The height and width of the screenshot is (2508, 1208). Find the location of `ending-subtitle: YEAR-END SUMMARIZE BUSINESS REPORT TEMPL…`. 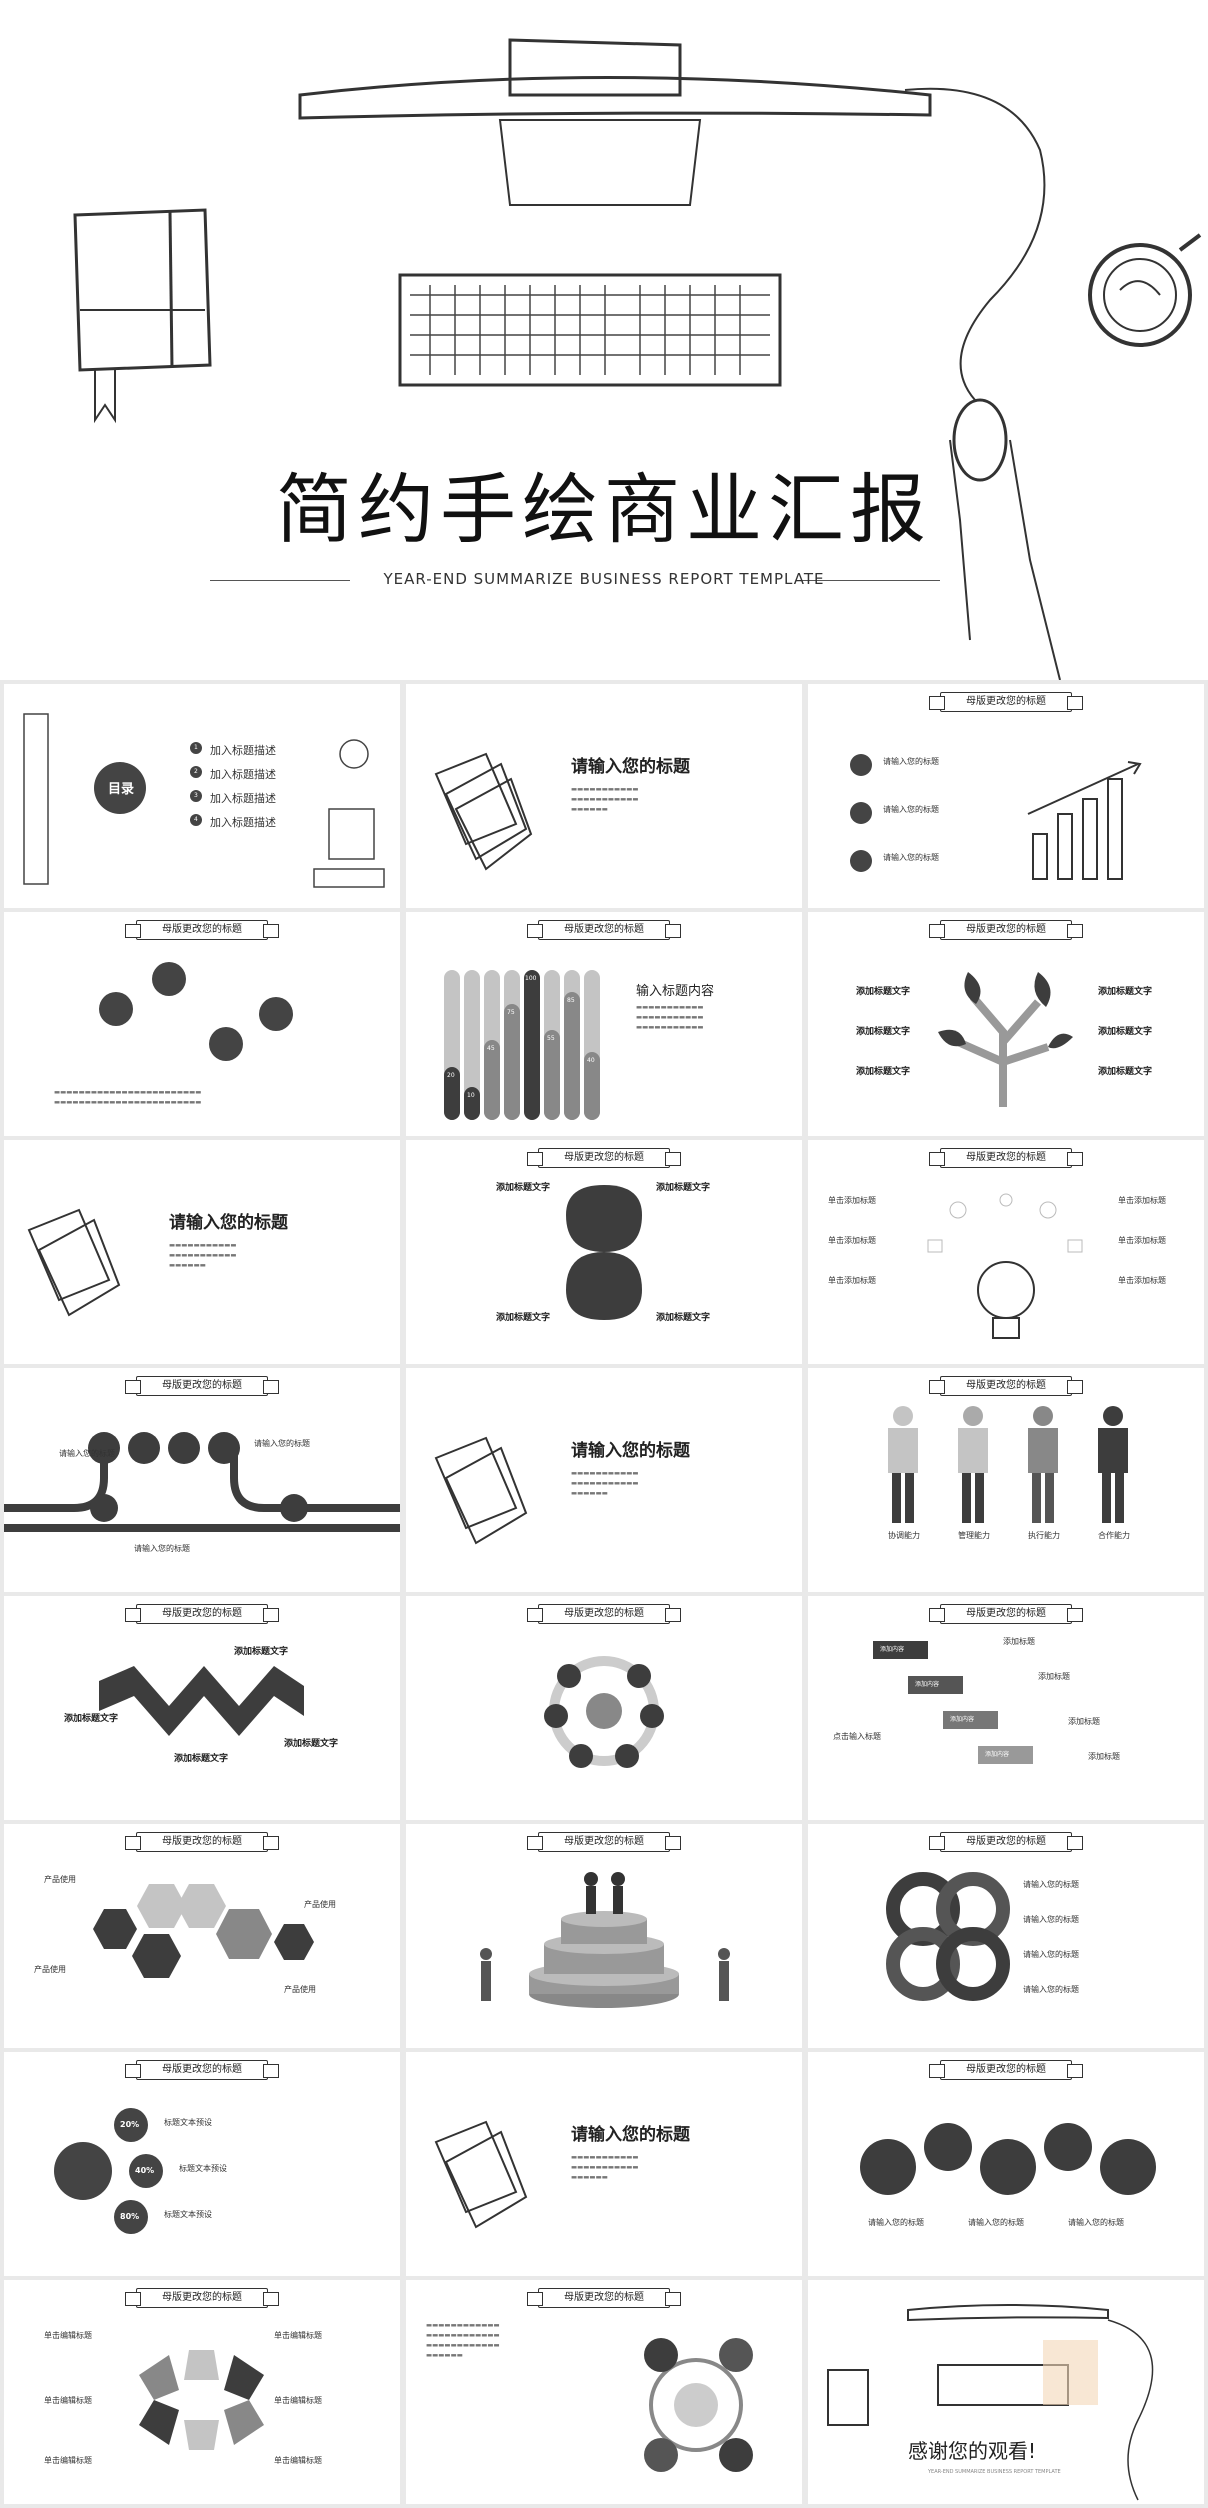

ending-subtitle: YEAR-END SUMMARIZE BUSINESS REPORT TEMPL… is located at coordinates (994, 2472).